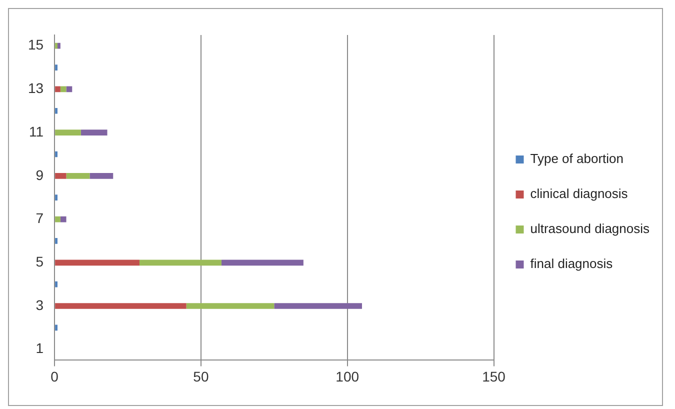 This screenshot has width=675, height=409. What do you see at coordinates (494, 376) in the screenshot?
I see `x-tick-label: 150` at bounding box center [494, 376].